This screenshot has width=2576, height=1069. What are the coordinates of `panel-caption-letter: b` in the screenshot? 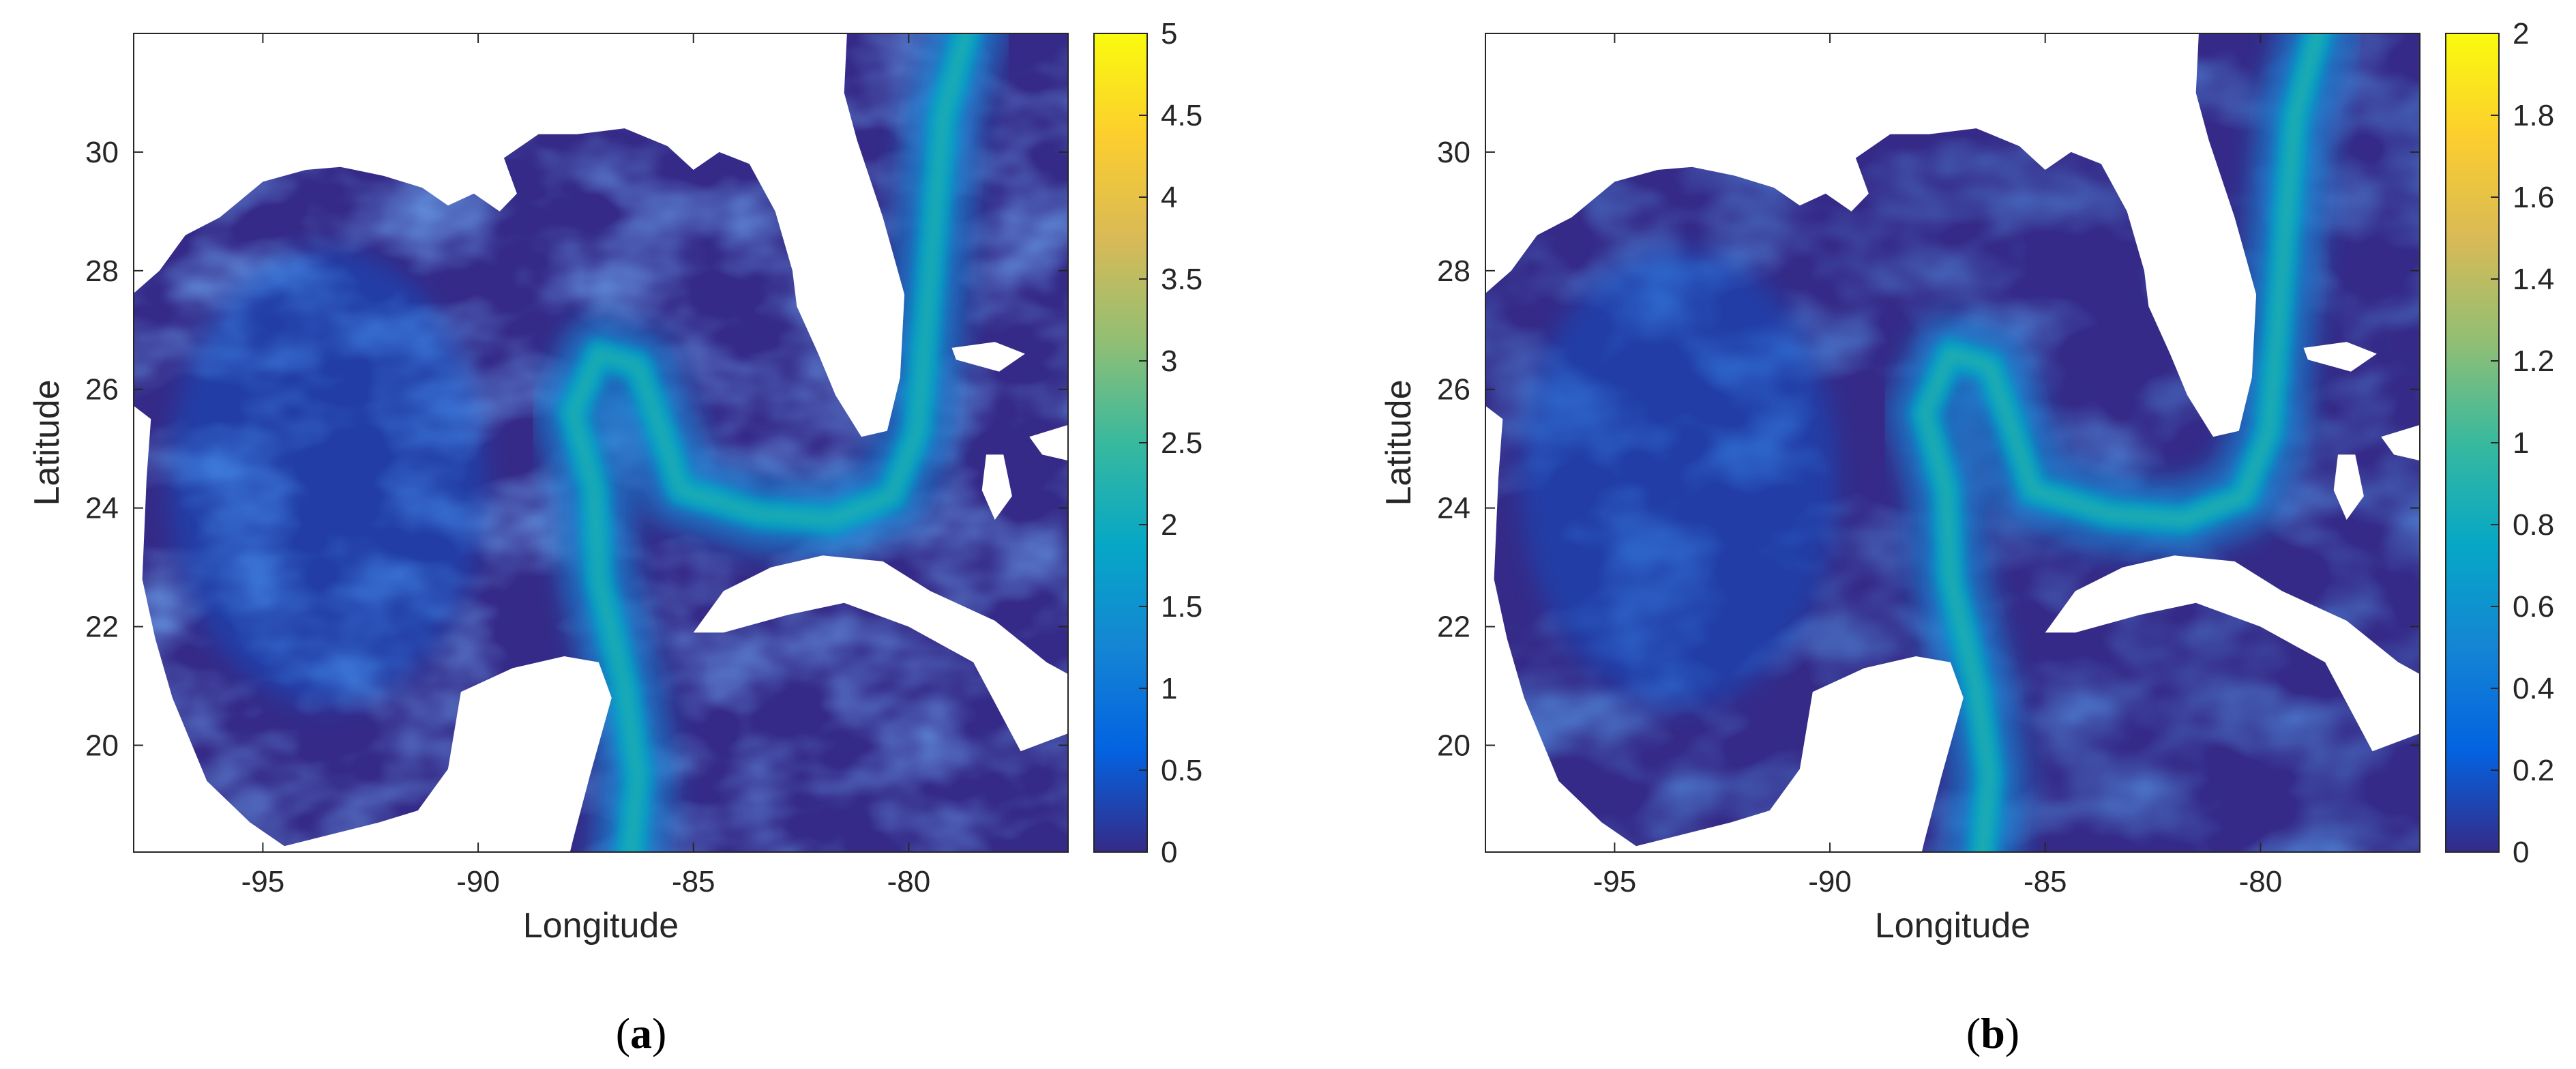 It's located at (1993, 1033).